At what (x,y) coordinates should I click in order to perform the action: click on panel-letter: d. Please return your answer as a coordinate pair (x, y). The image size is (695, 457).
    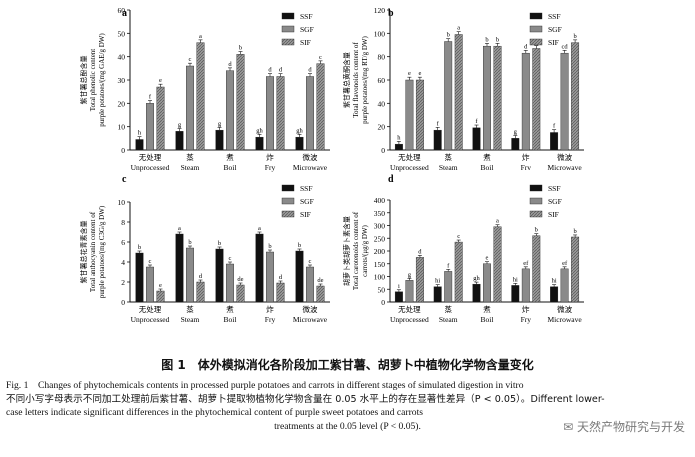
    Looking at the image, I should click on (391, 179).